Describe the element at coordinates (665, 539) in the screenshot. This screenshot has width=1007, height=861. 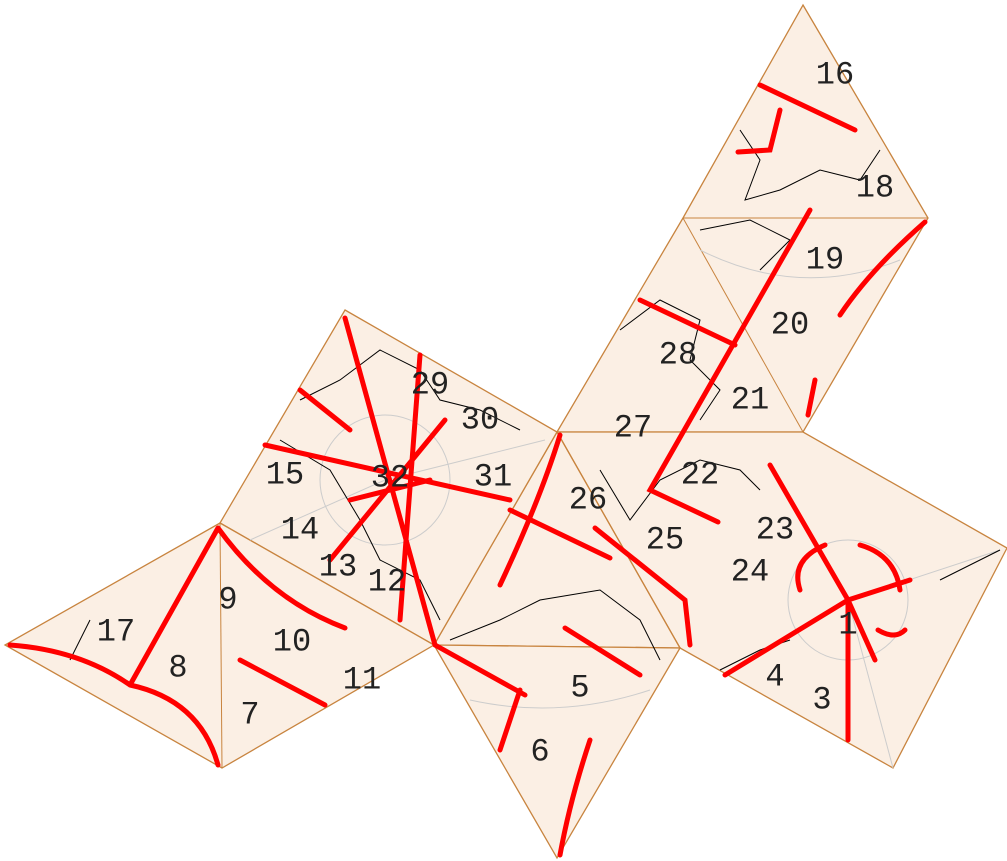
I see `face-label: 25` at that location.